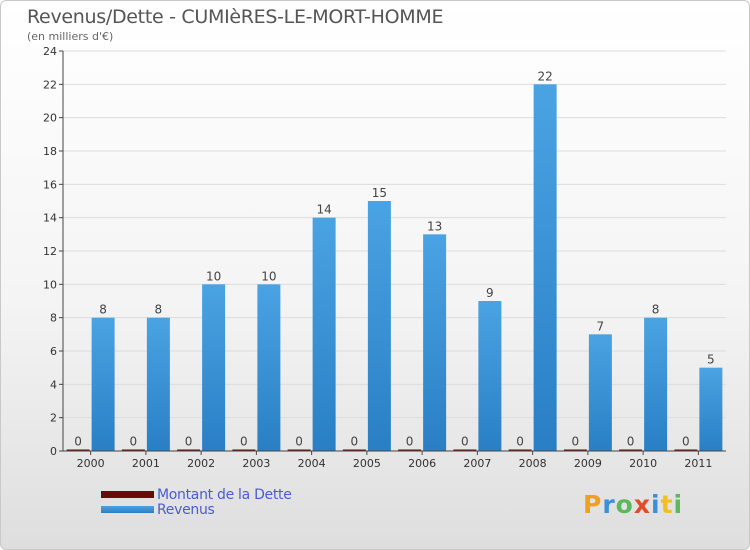  What do you see at coordinates (224, 494) in the screenshot?
I see `legend-label-dette: Montant de la Dette` at bounding box center [224, 494].